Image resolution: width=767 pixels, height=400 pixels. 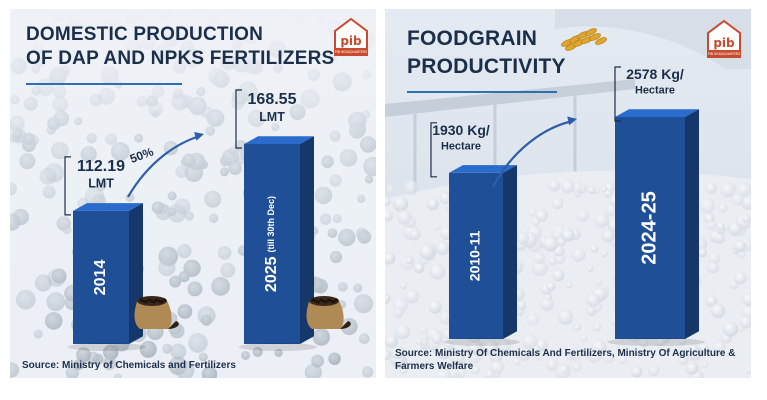 What do you see at coordinates (145, 34) in the screenshot?
I see `title-line-1: DOMESTIC PRODUCTION` at bounding box center [145, 34].